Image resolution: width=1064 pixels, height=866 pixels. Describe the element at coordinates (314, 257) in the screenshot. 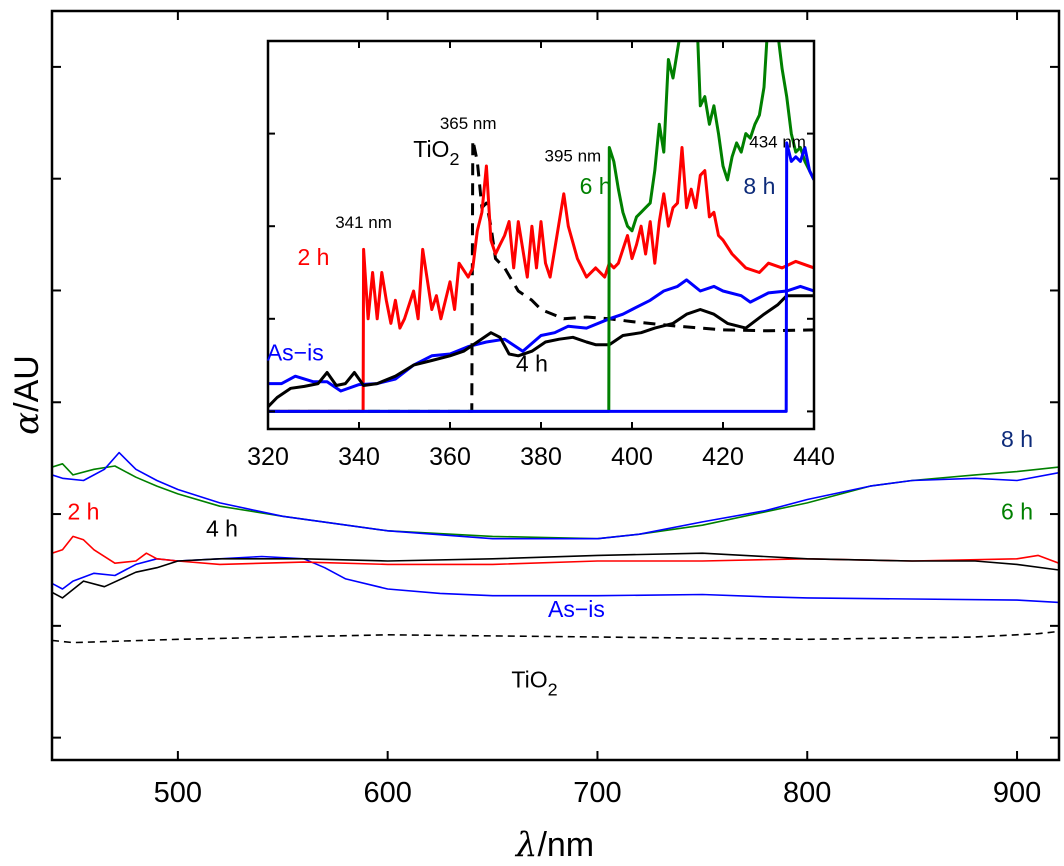

I see `inset-annotation-2-h: 2 h` at that location.